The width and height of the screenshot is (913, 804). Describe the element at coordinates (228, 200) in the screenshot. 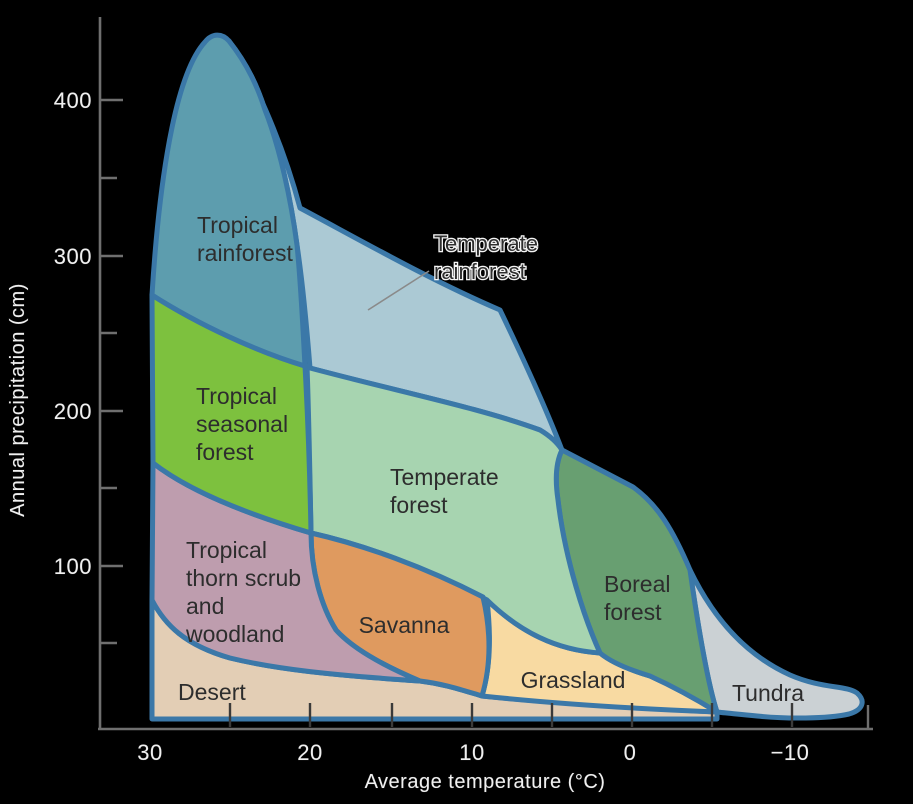

I see `region-tropical-rainforest` at that location.